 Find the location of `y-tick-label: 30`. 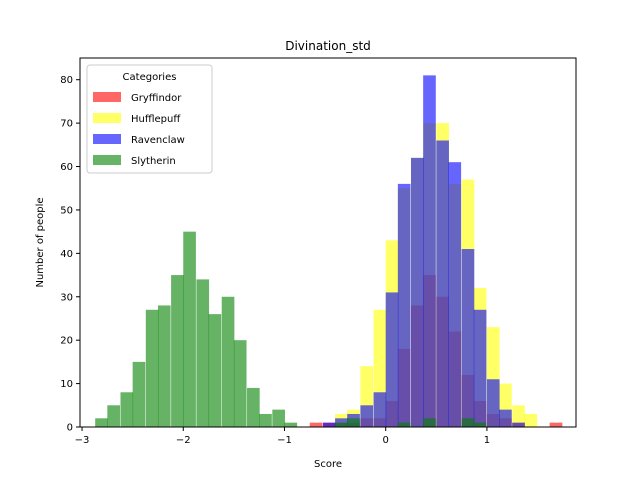

y-tick-label: 30 is located at coordinates (66, 297).